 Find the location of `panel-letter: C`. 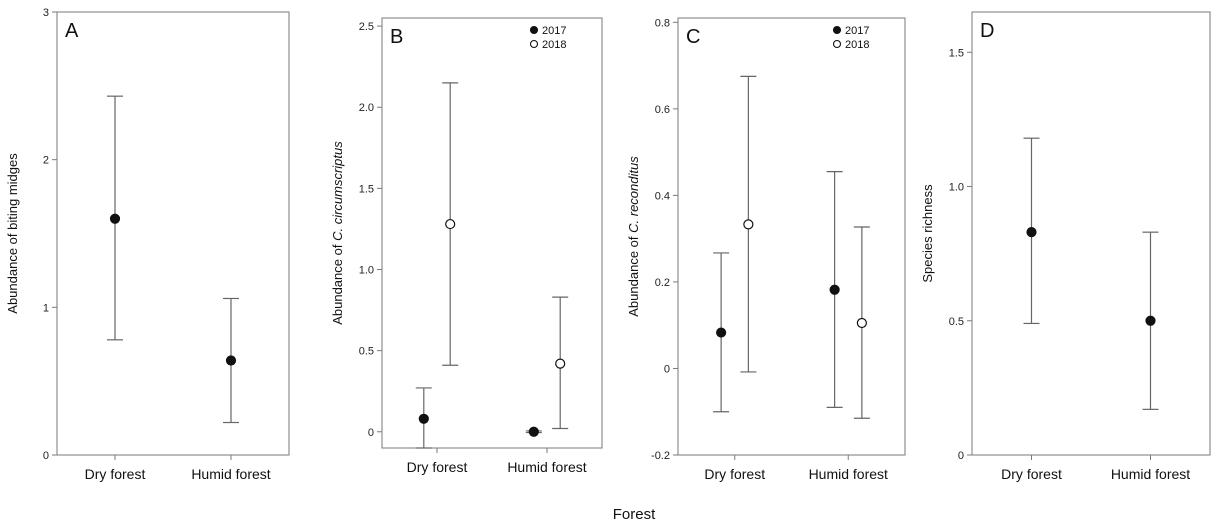

panel-letter: C is located at coordinates (693, 37).